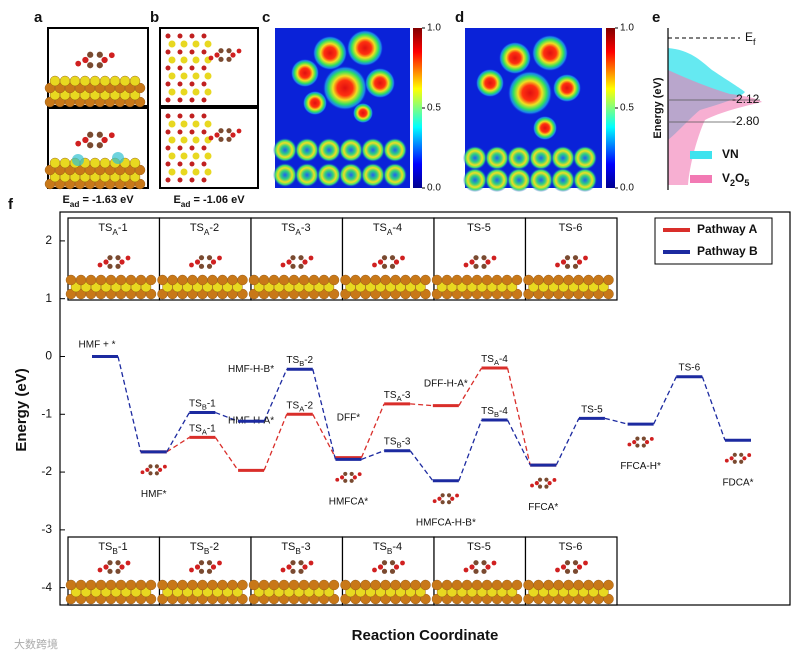 This screenshot has width=800, height=658. Describe the element at coordinates (543, 507) in the screenshot. I see `text-part: FFCA*` at that location.